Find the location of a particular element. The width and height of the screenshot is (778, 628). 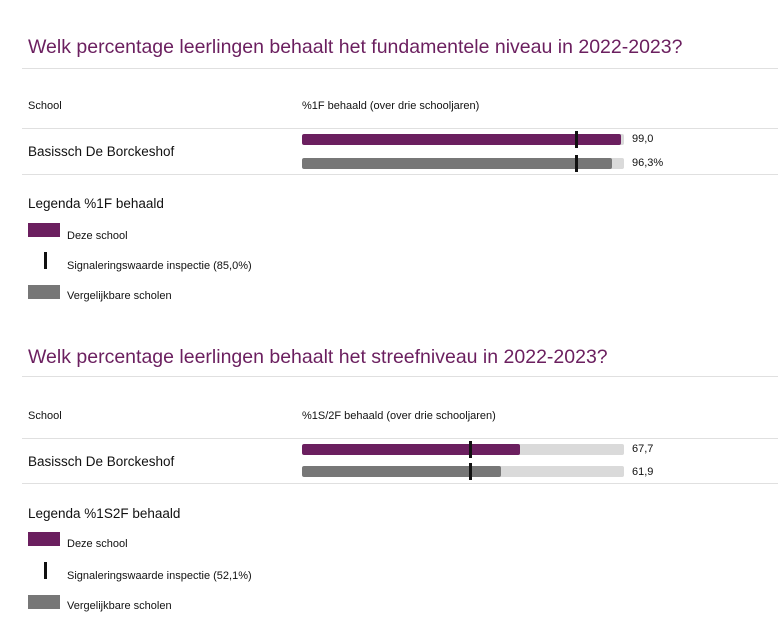

value-label-compare: 96,3% is located at coordinates (648, 163).